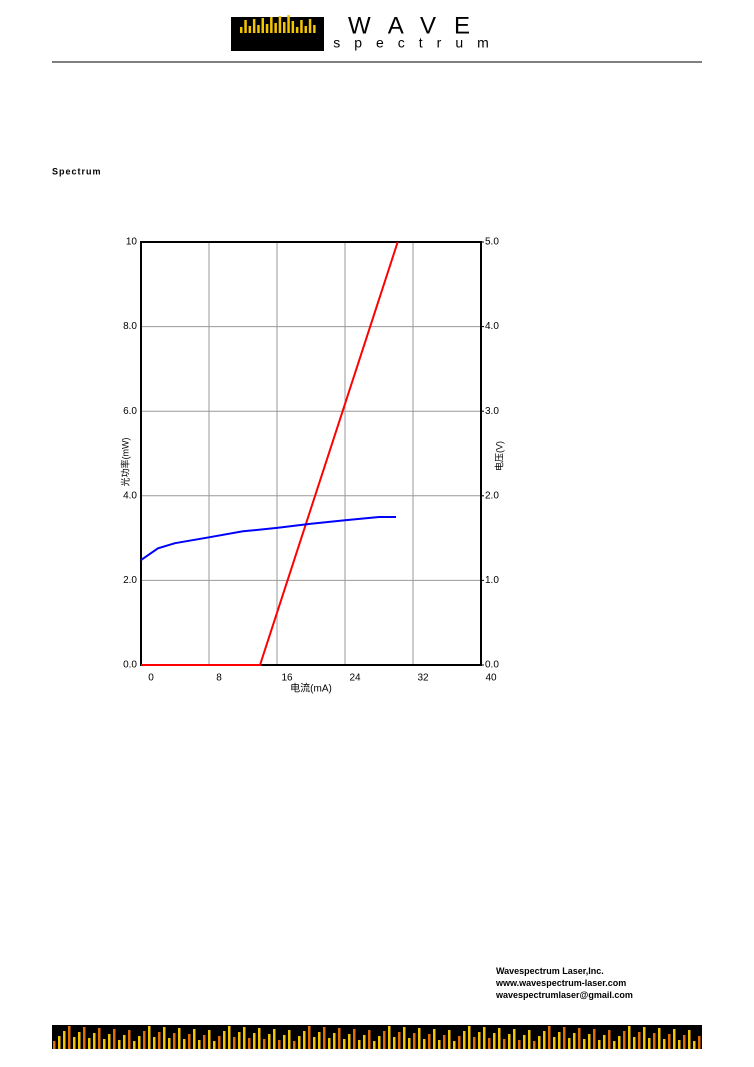 This screenshot has height=1067, width=754. What do you see at coordinates (130, 411) in the screenshot?
I see `y-tick-label: 6.0` at bounding box center [130, 411].